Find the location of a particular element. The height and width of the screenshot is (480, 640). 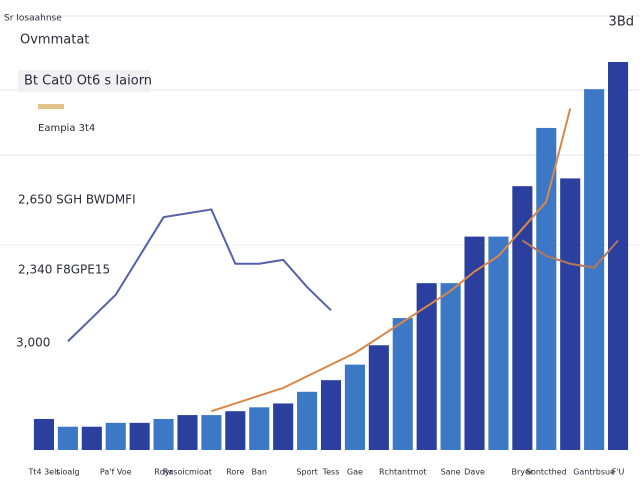

x-tick-label: Tt4 3elt is located at coordinates (43, 472).